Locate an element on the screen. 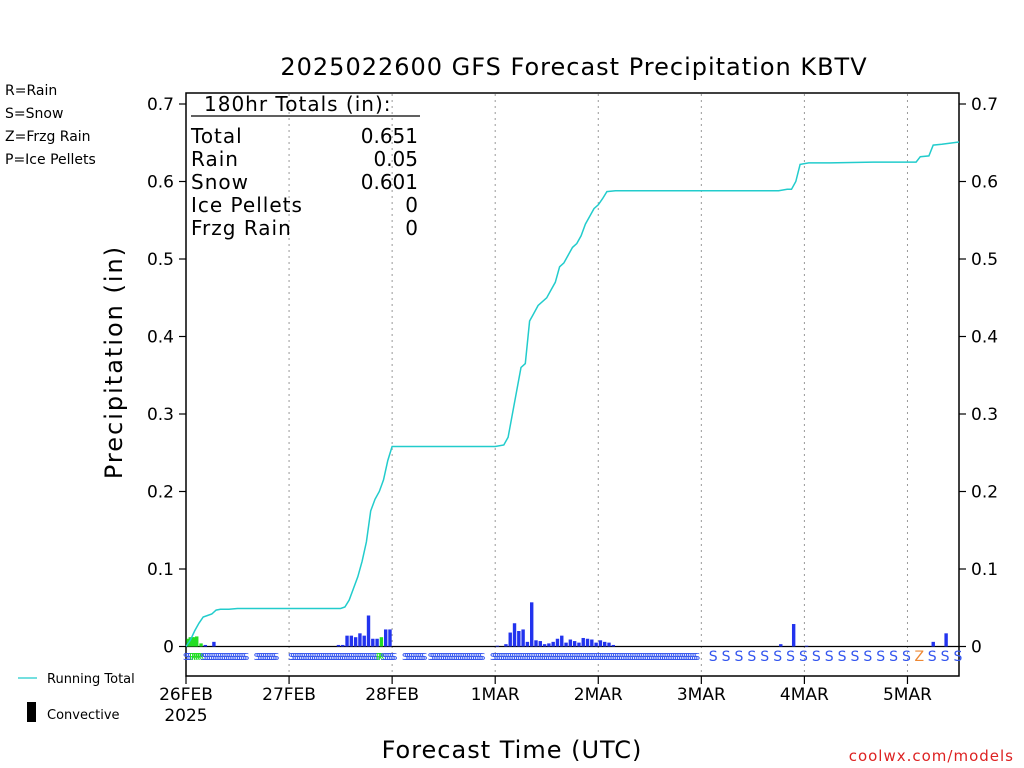 The image size is (1024, 768). ptype-marker-158: S is located at coordinates (568, 657).